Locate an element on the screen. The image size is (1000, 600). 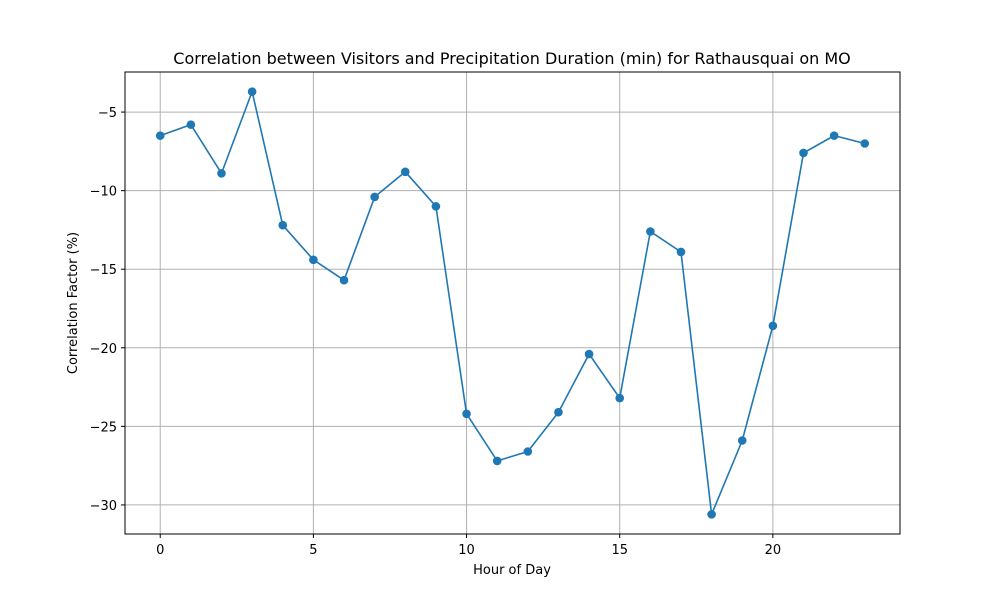
x-tick-label: 20 is located at coordinates (773, 550).